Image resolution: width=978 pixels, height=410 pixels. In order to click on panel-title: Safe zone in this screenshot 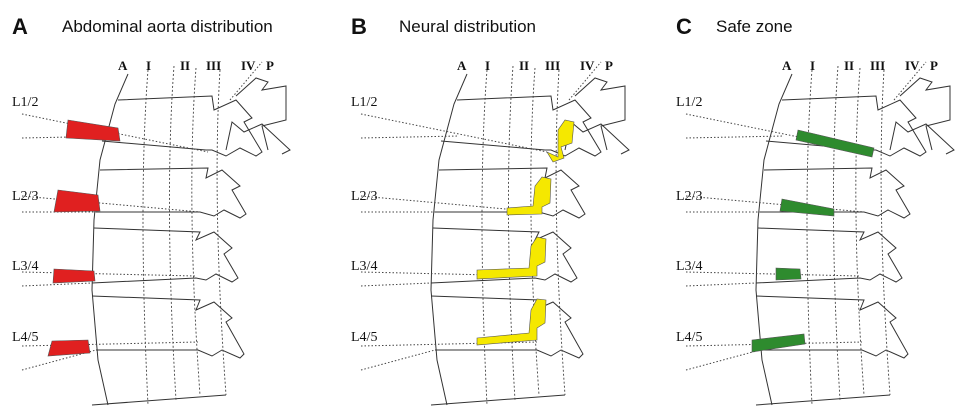, I will do `click(754, 26)`.